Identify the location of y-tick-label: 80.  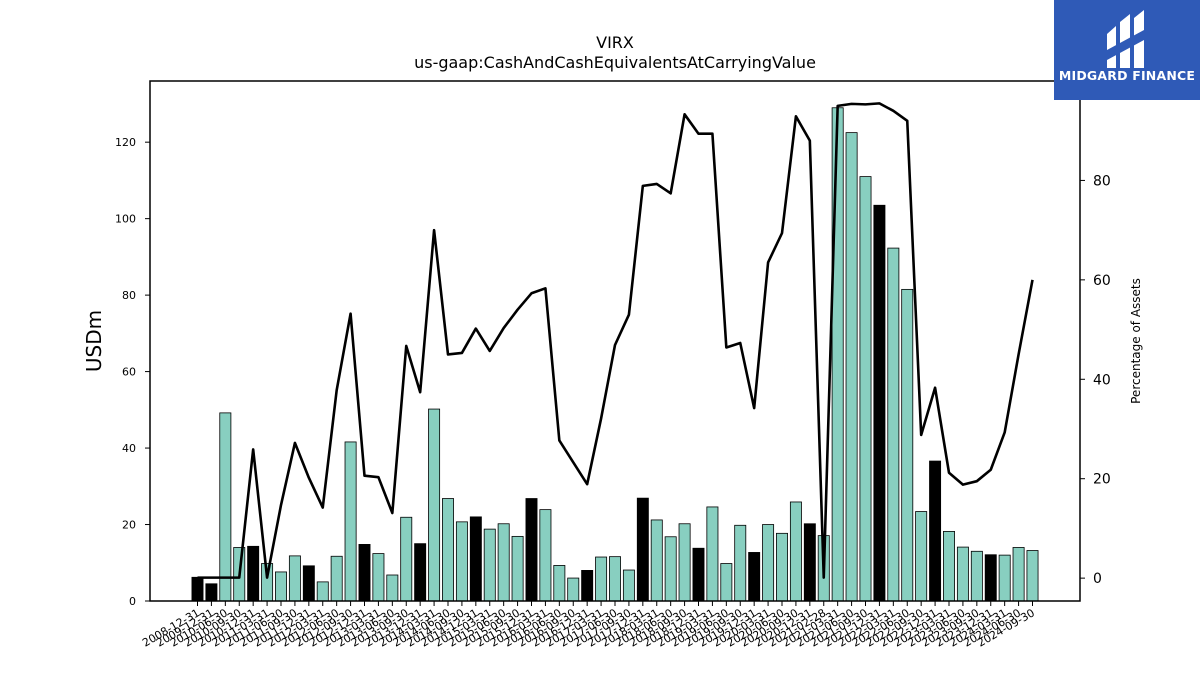
(129, 295).